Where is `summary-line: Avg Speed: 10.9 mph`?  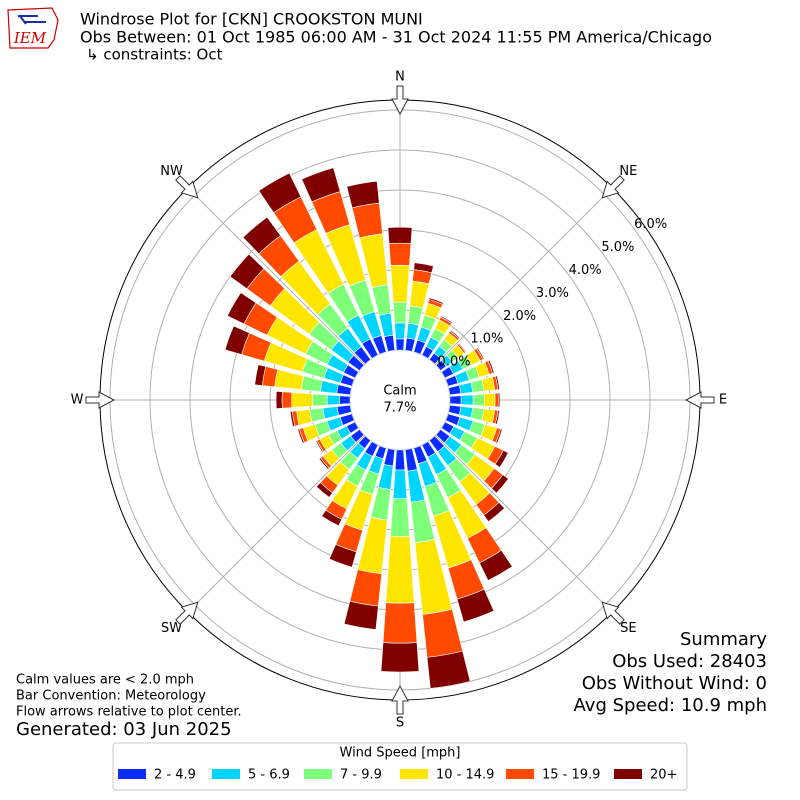 summary-line: Avg Speed: 10.9 mph is located at coordinates (670, 705).